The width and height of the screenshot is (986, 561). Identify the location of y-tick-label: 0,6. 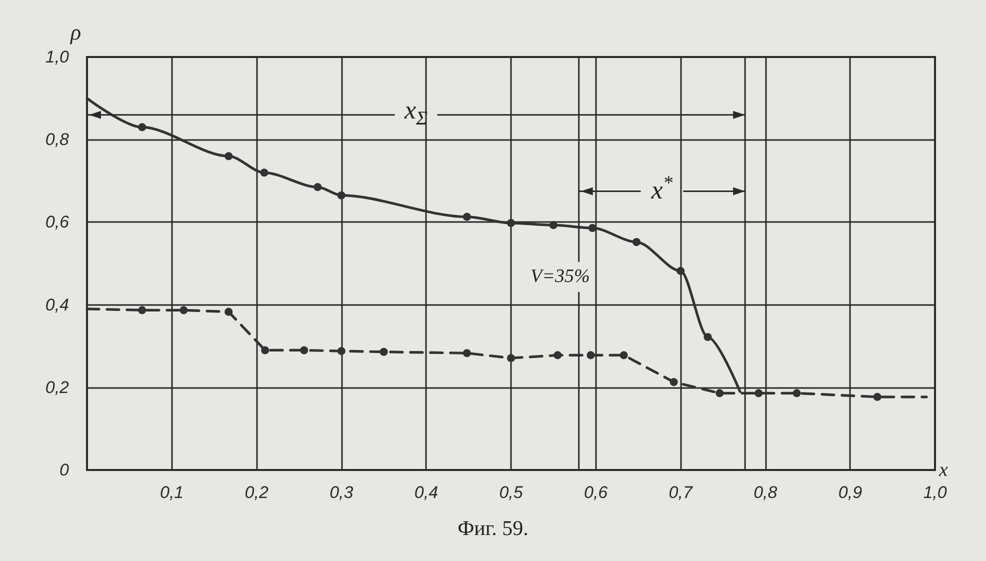
(57, 222).